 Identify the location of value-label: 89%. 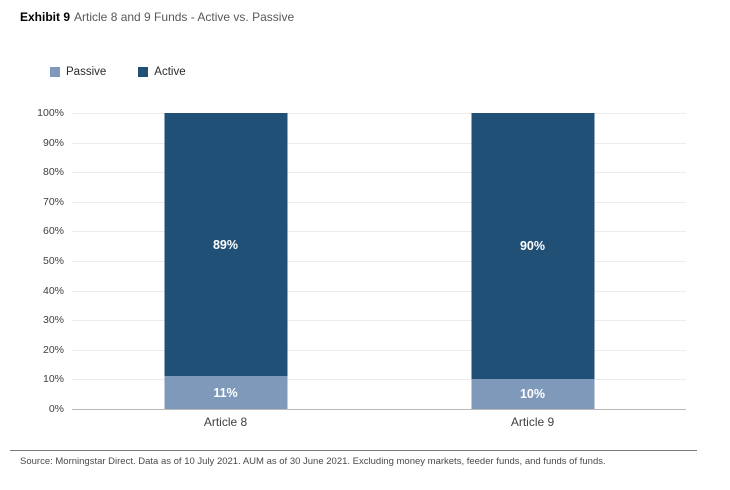
(225, 244).